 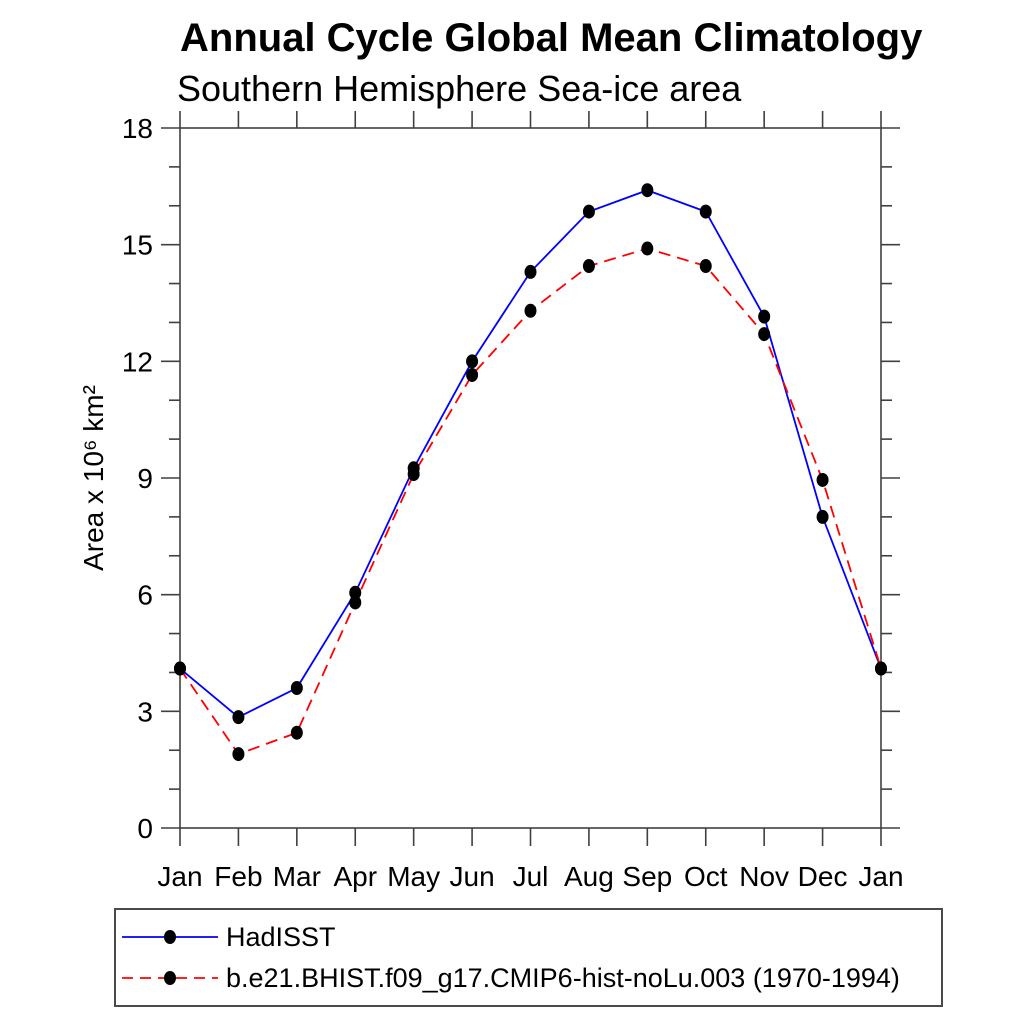 I want to click on y-axis-title: Area x 10⁶ km², so click(x=93, y=478).